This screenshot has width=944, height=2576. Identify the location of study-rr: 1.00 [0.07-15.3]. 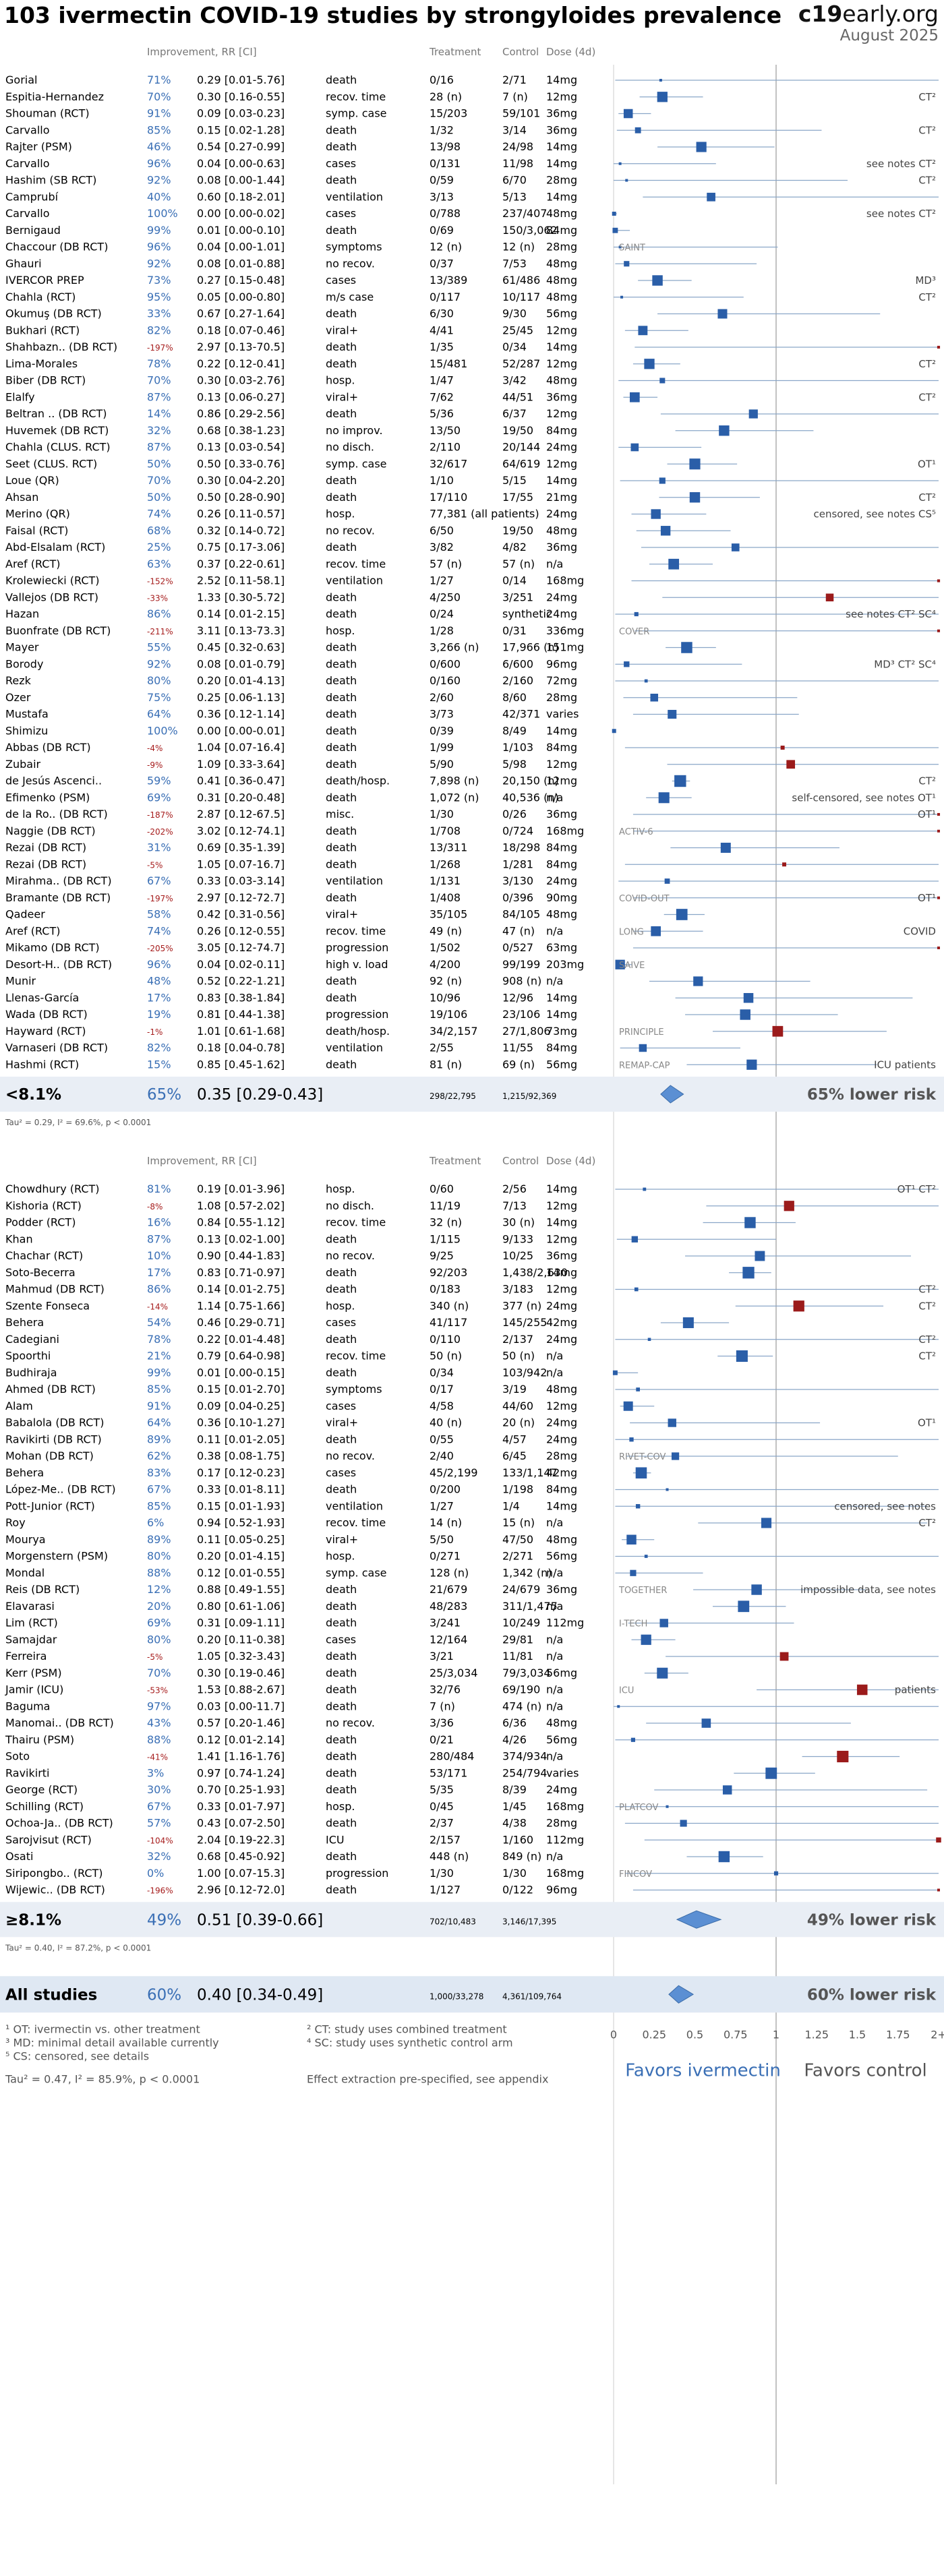
(241, 1874).